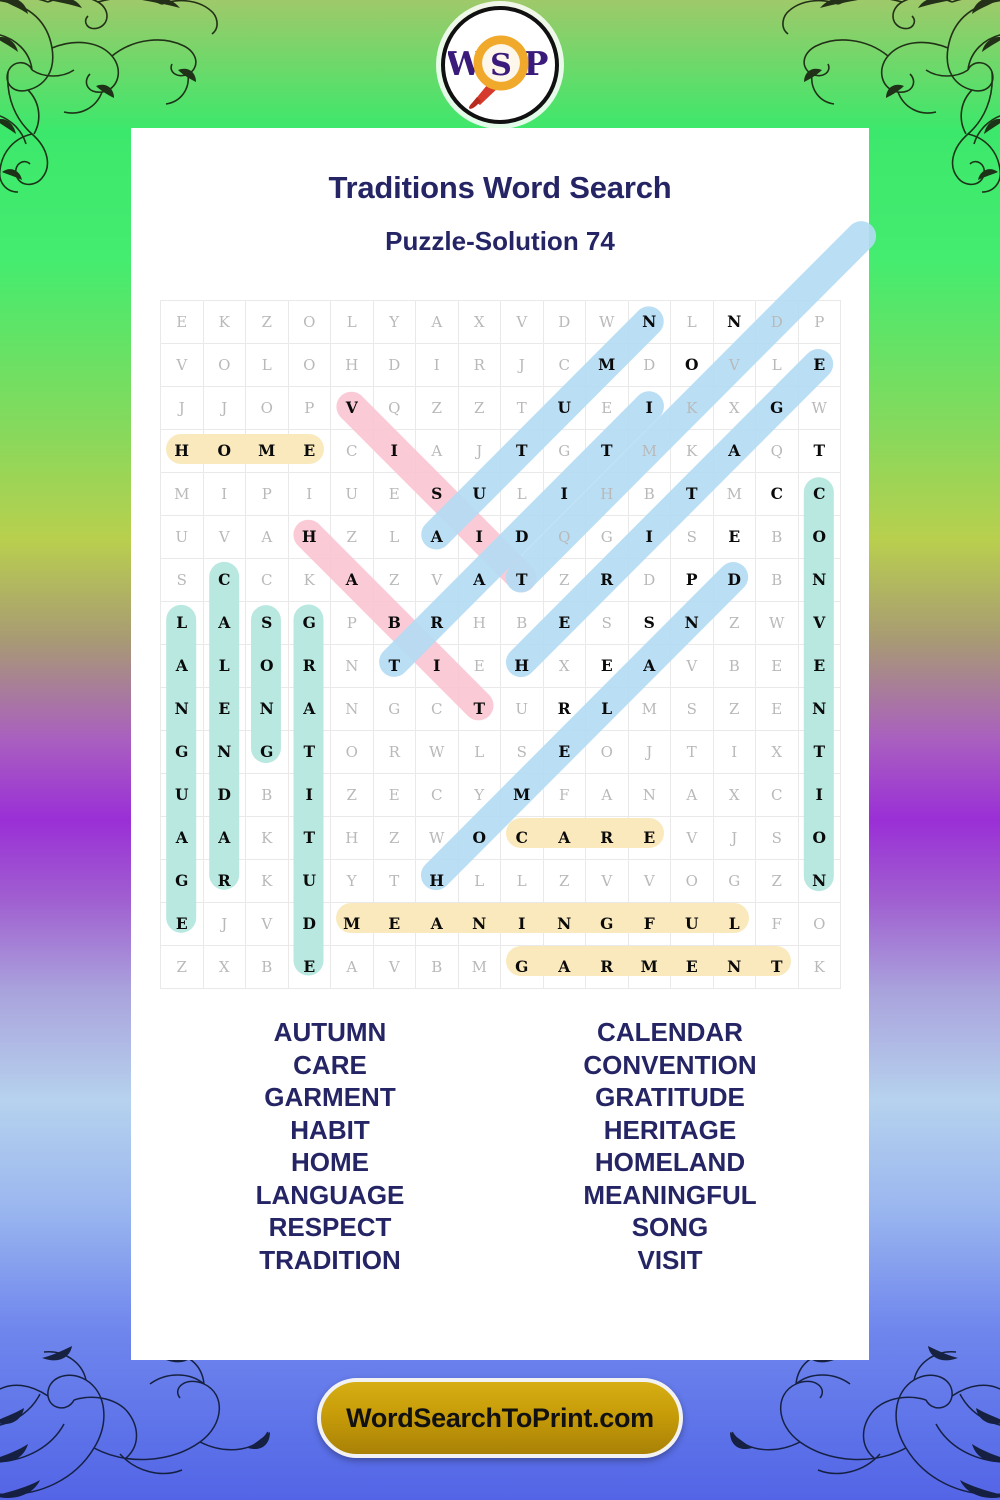 The height and width of the screenshot is (1500, 1000). I want to click on grid-cell: P, so click(819, 322).